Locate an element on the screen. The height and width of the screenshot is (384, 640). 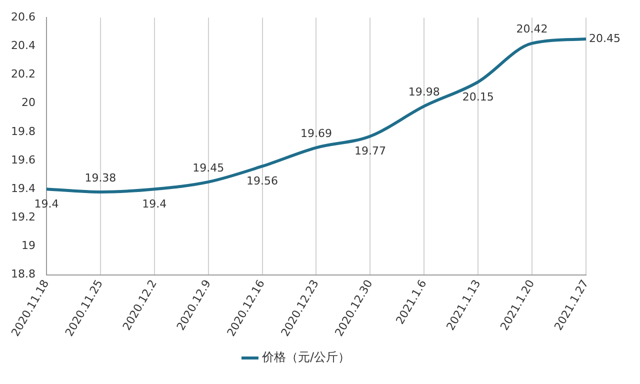
y-tick-label: 19.4 is located at coordinates (23, 188).